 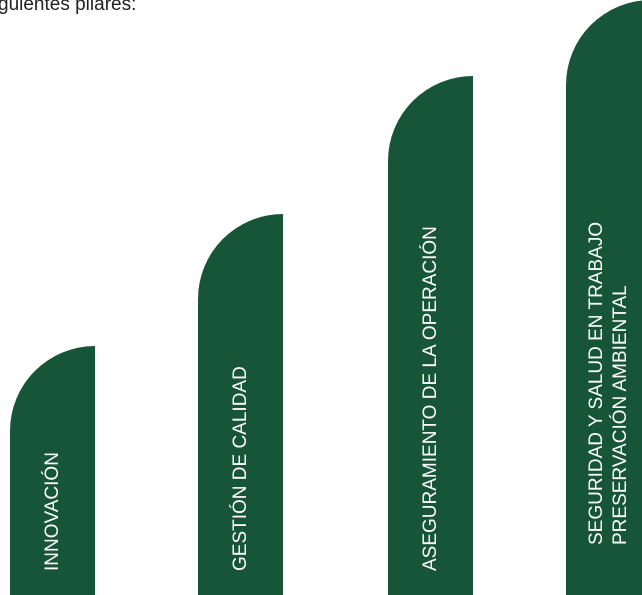 I want to click on pillar-label-line: PRESERVACIÓN AMBIENTAL, so click(x=620, y=415).